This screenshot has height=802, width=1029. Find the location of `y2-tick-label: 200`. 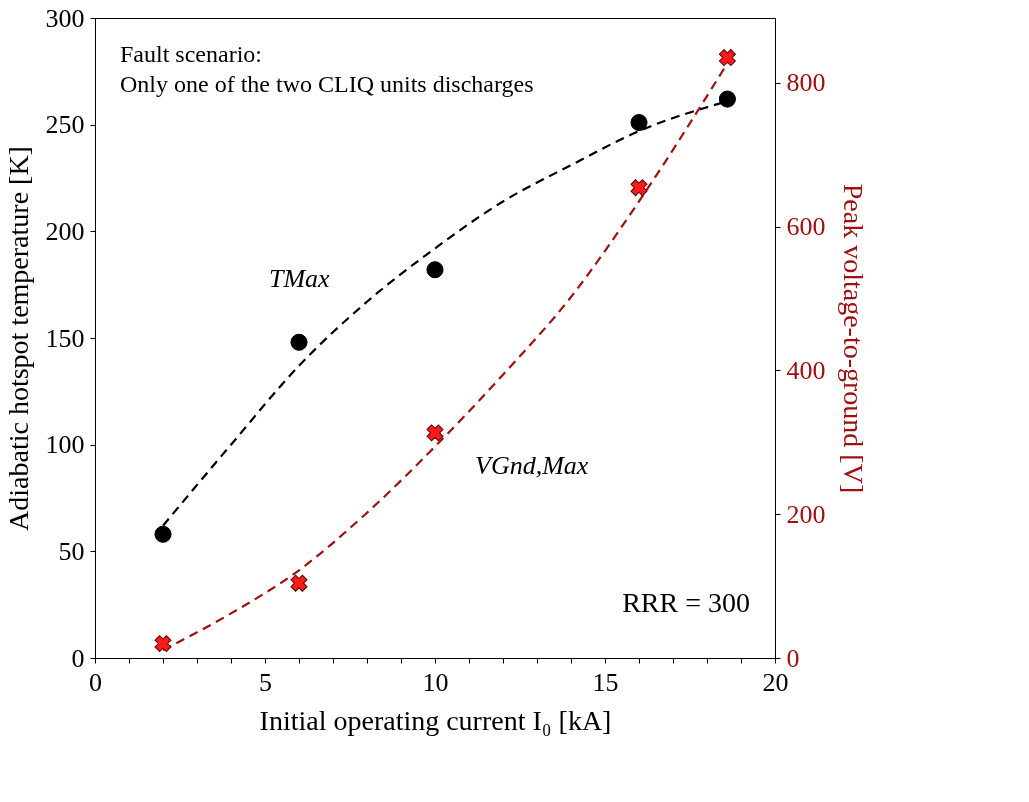

y2-tick-label: 200 is located at coordinates (806, 514).